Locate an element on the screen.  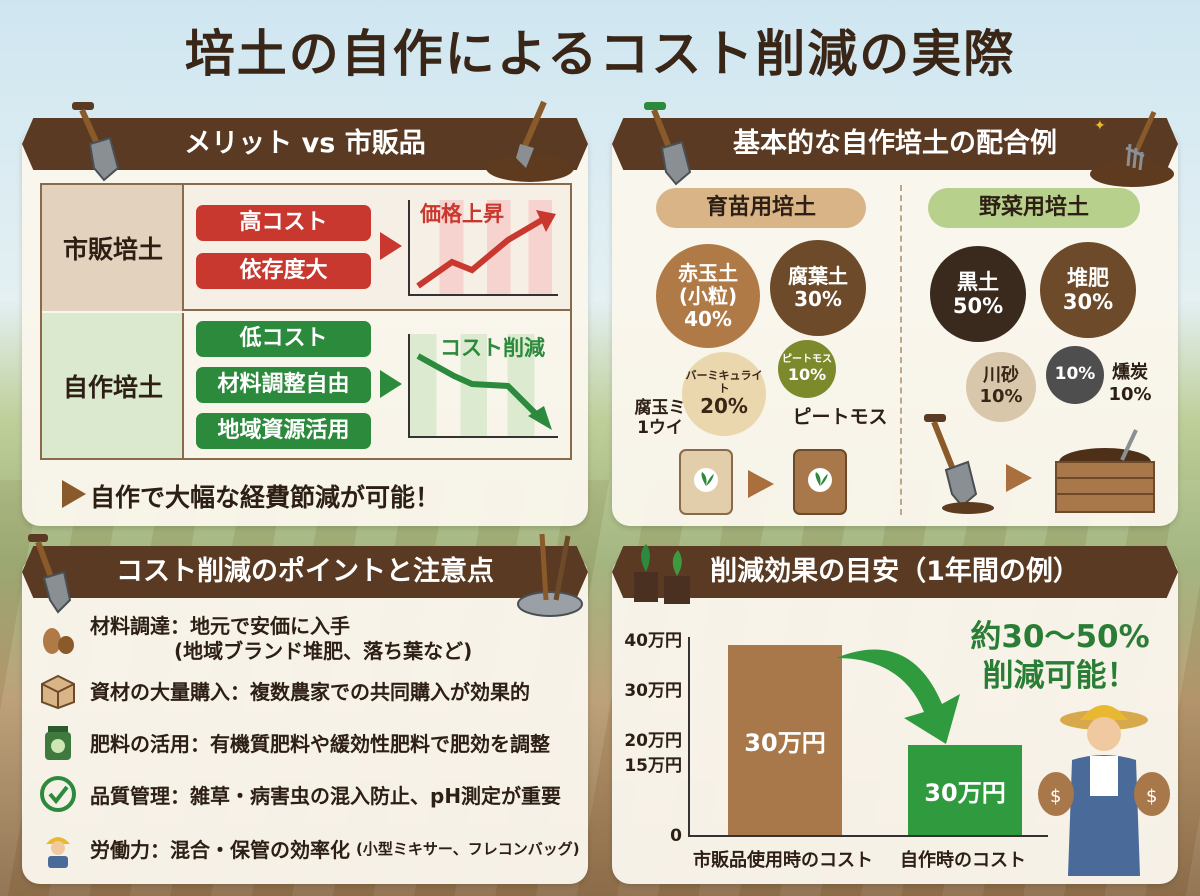
pitchfork-soil-icon: ✦ is located at coordinates (1132, 148).